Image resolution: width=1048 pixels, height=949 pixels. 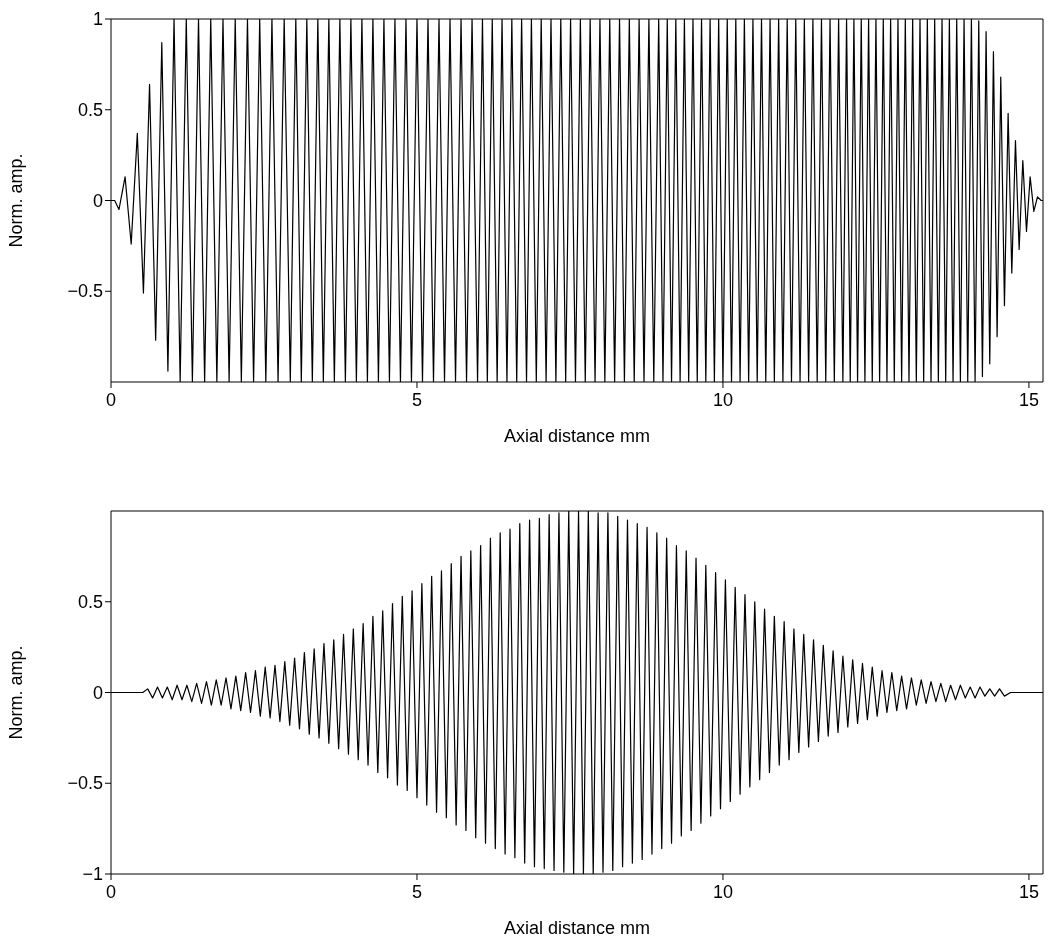 What do you see at coordinates (92, 874) in the screenshot?
I see `y-tick-label: −1` at bounding box center [92, 874].